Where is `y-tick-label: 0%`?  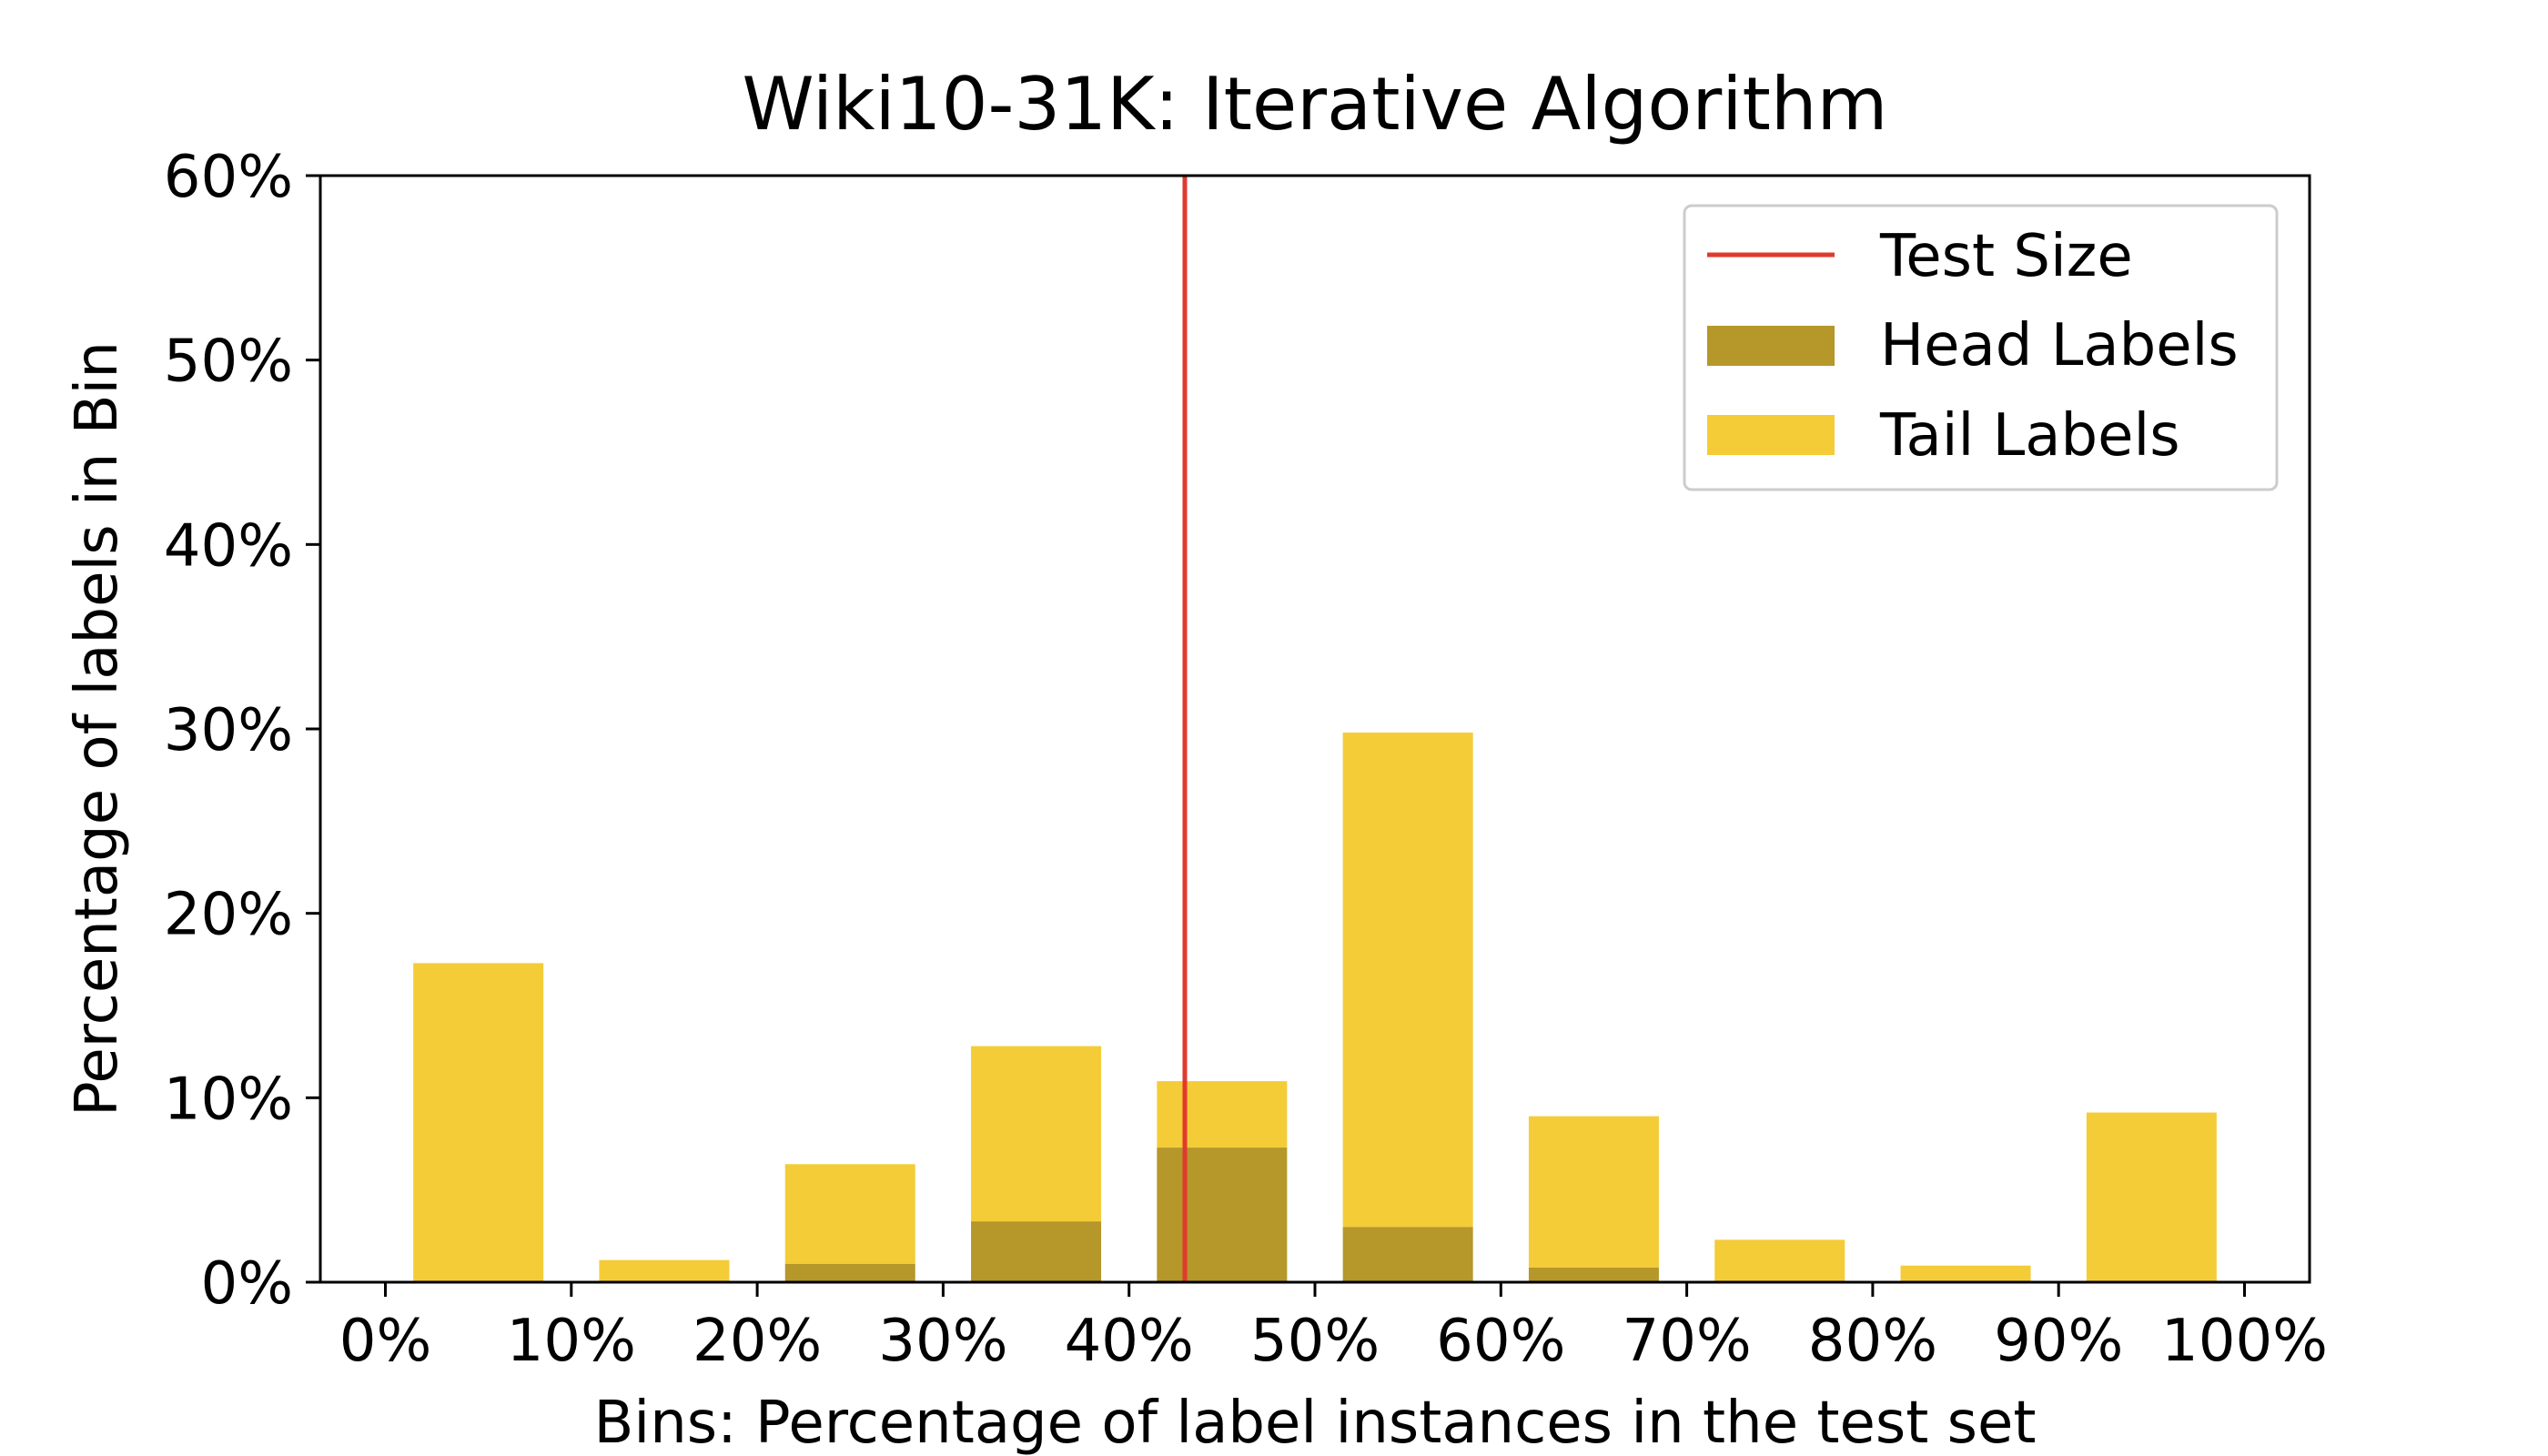 y-tick-label: 0% is located at coordinates (246, 1284).